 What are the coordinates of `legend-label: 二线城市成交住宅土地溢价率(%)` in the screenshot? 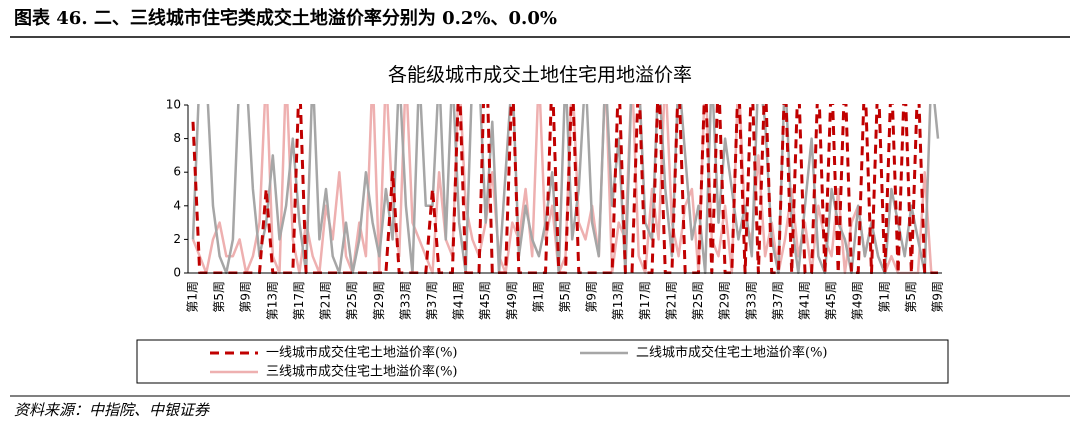 It's located at (732, 353).